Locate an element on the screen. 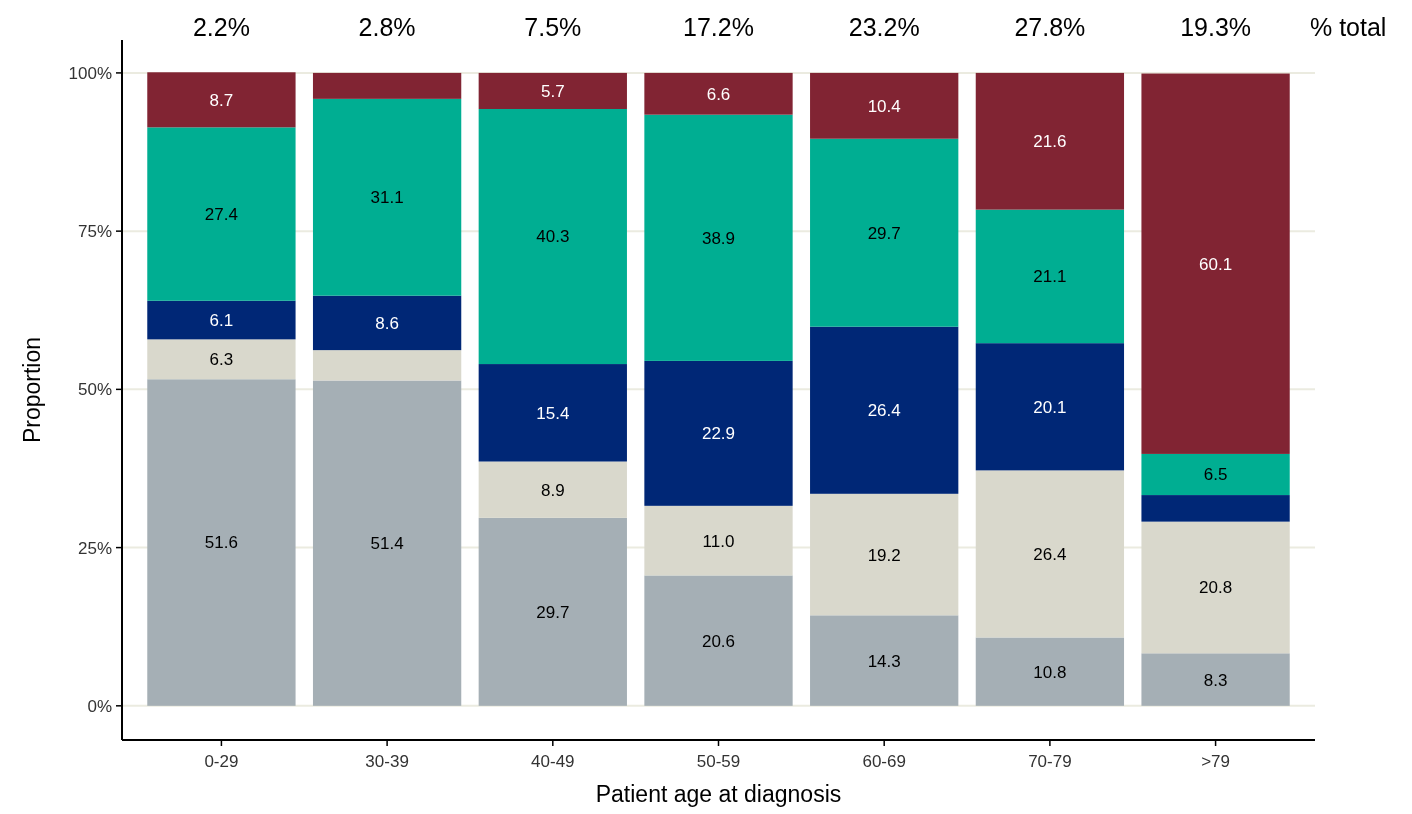 This screenshot has height=814, width=1412. data-label: 20.1 is located at coordinates (1050, 407).